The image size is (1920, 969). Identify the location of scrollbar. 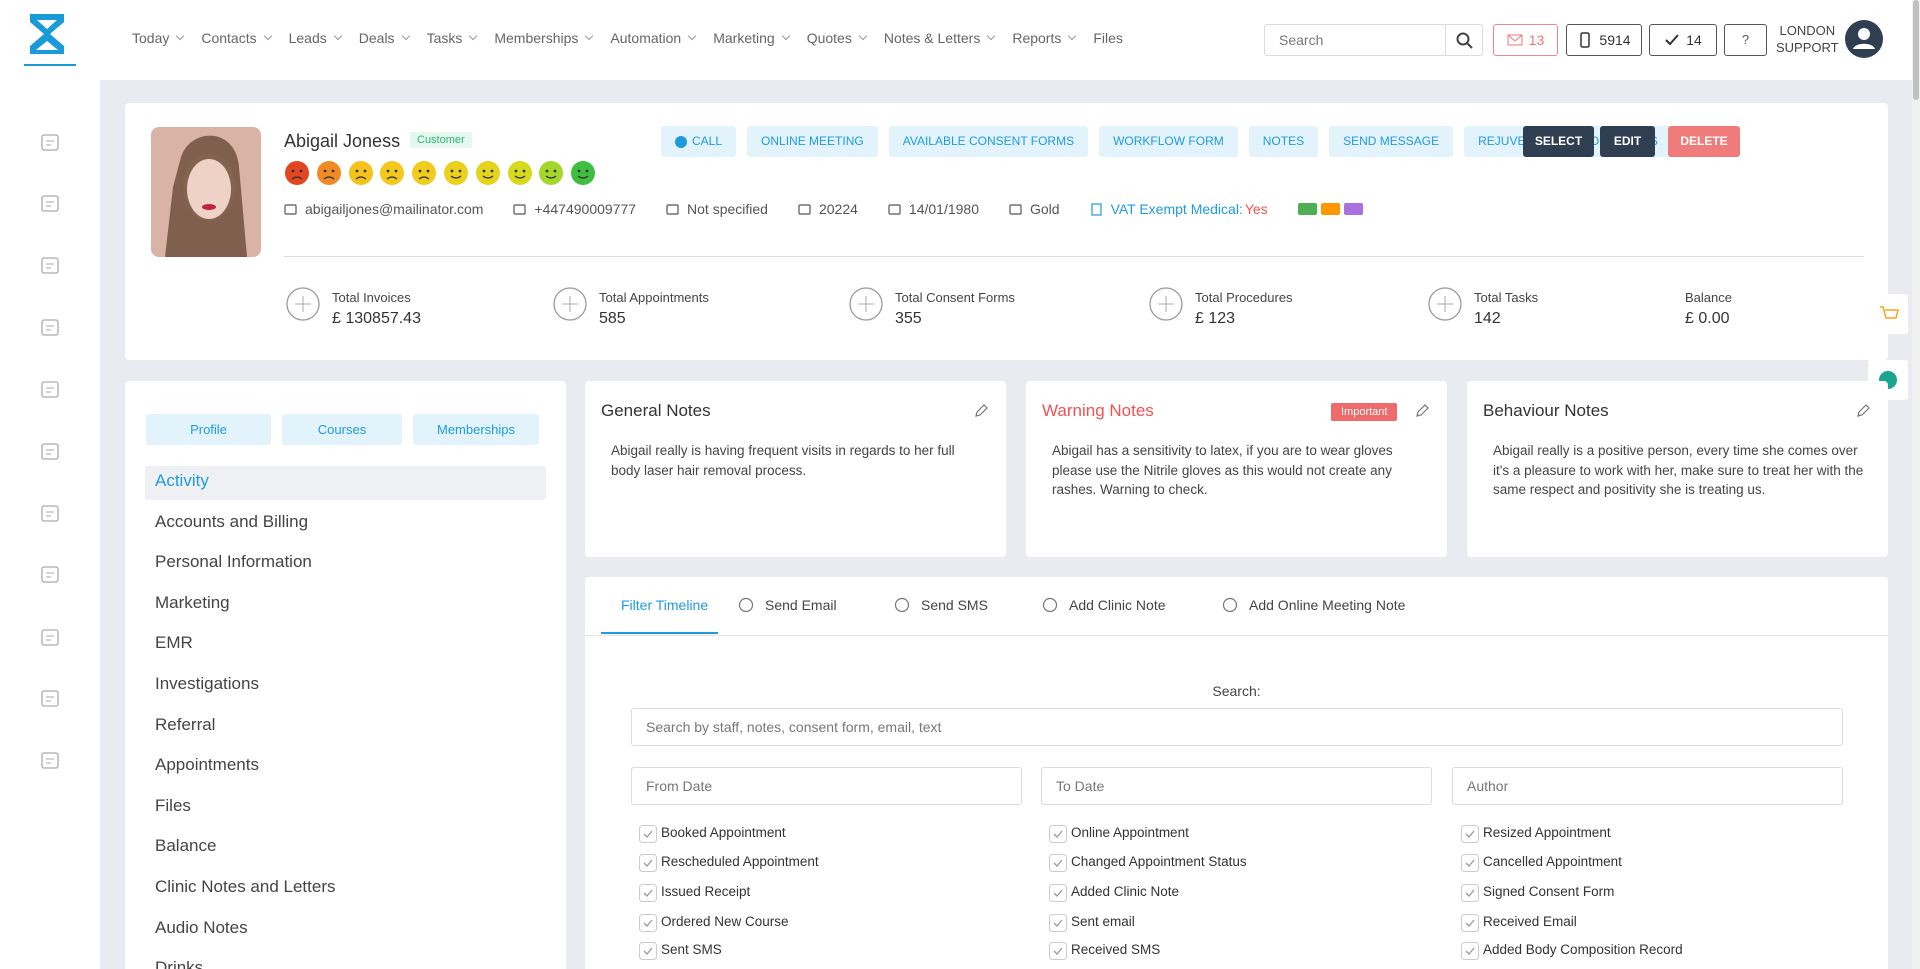
(1916, 484).